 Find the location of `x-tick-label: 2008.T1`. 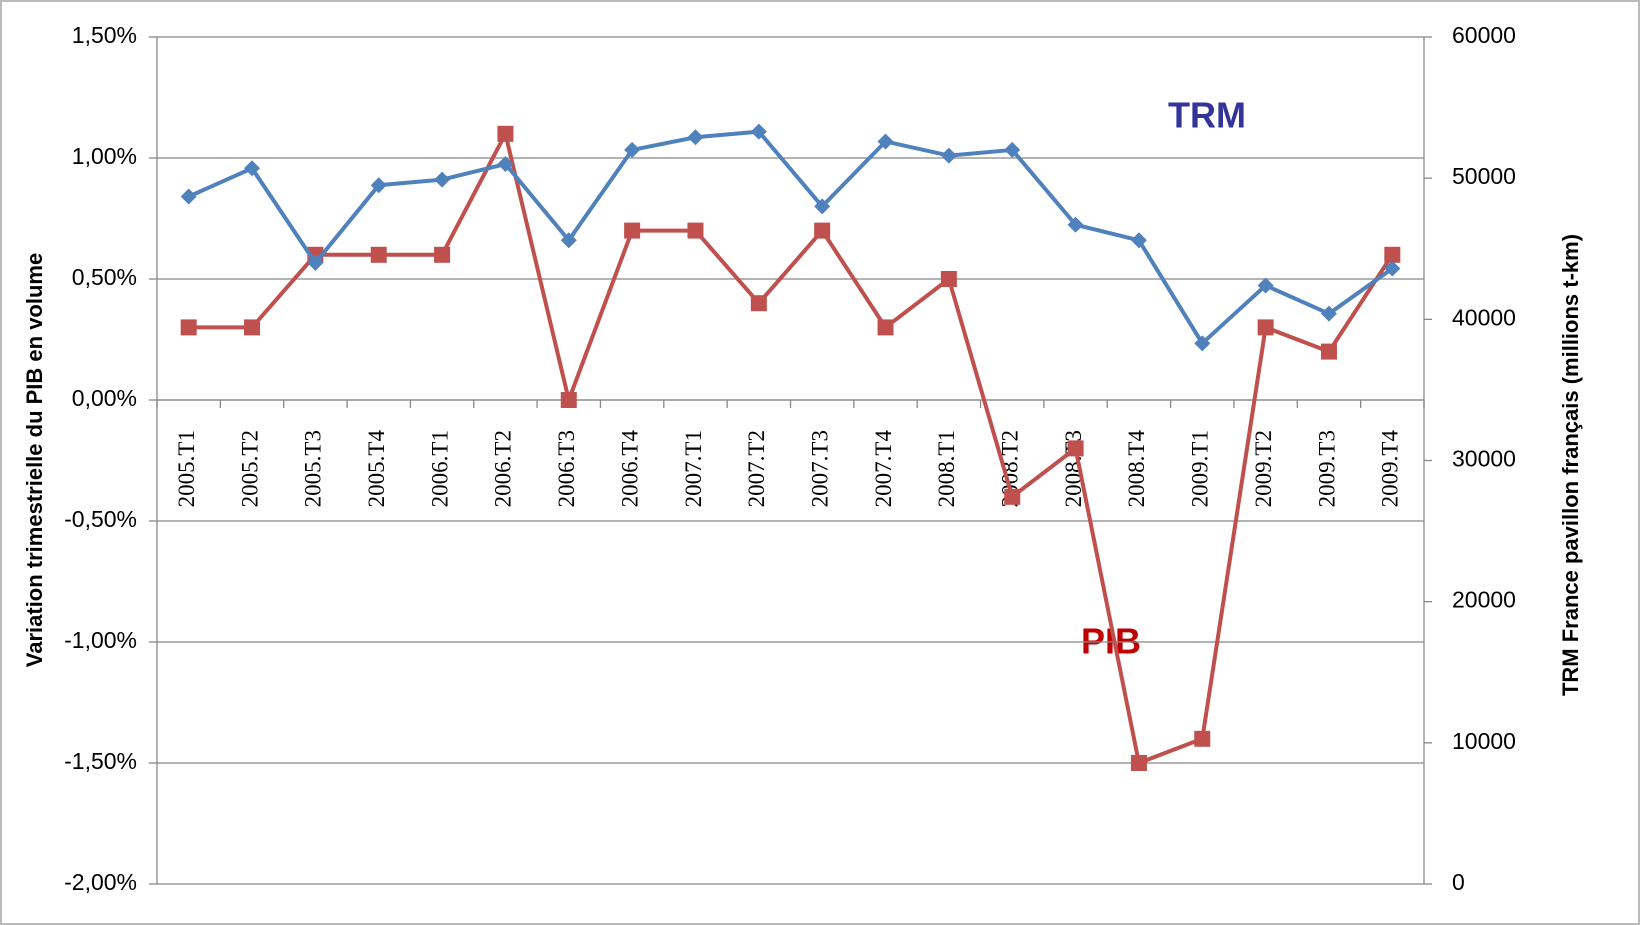

x-tick-label: 2008.T1 is located at coordinates (946, 468).